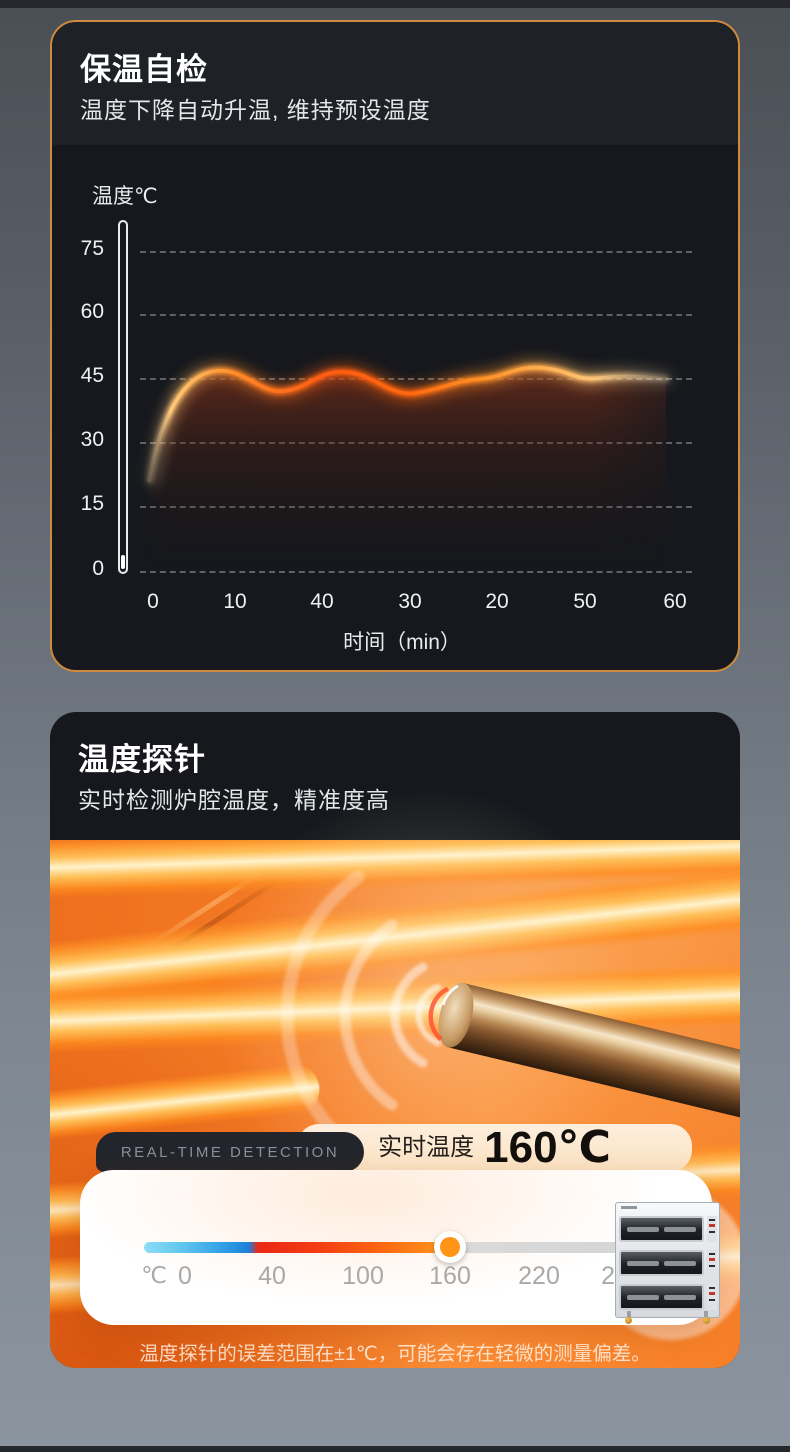 This screenshot has height=1452, width=790. What do you see at coordinates (92, 503) in the screenshot?
I see `y-tick: 15` at bounding box center [92, 503].